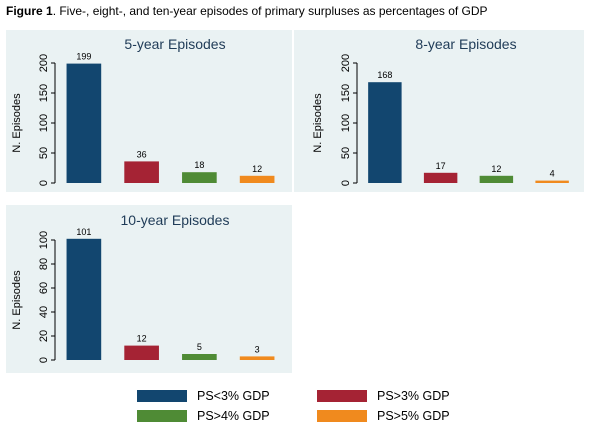  What do you see at coordinates (346, 93) in the screenshot?
I see `y-tick-label-8-year: 150` at bounding box center [346, 93].